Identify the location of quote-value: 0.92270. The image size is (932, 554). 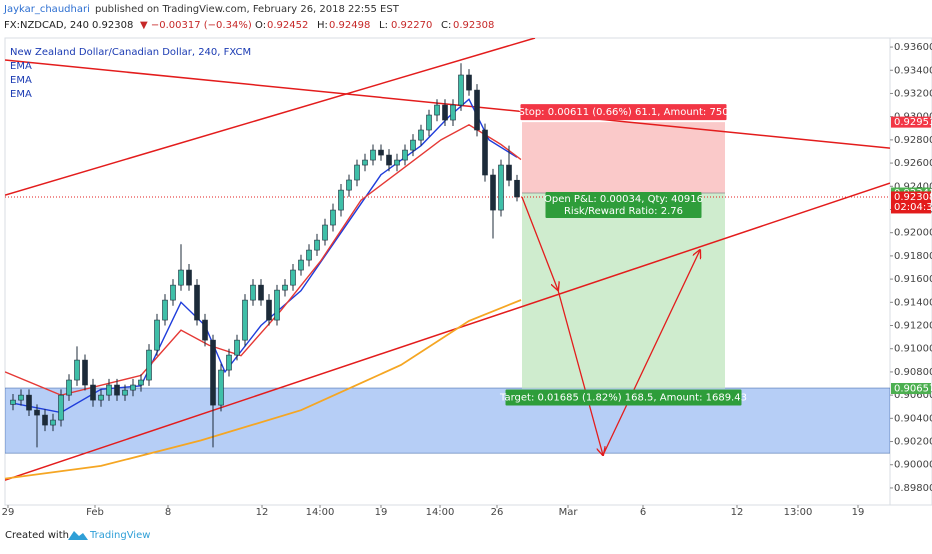
(411, 25).